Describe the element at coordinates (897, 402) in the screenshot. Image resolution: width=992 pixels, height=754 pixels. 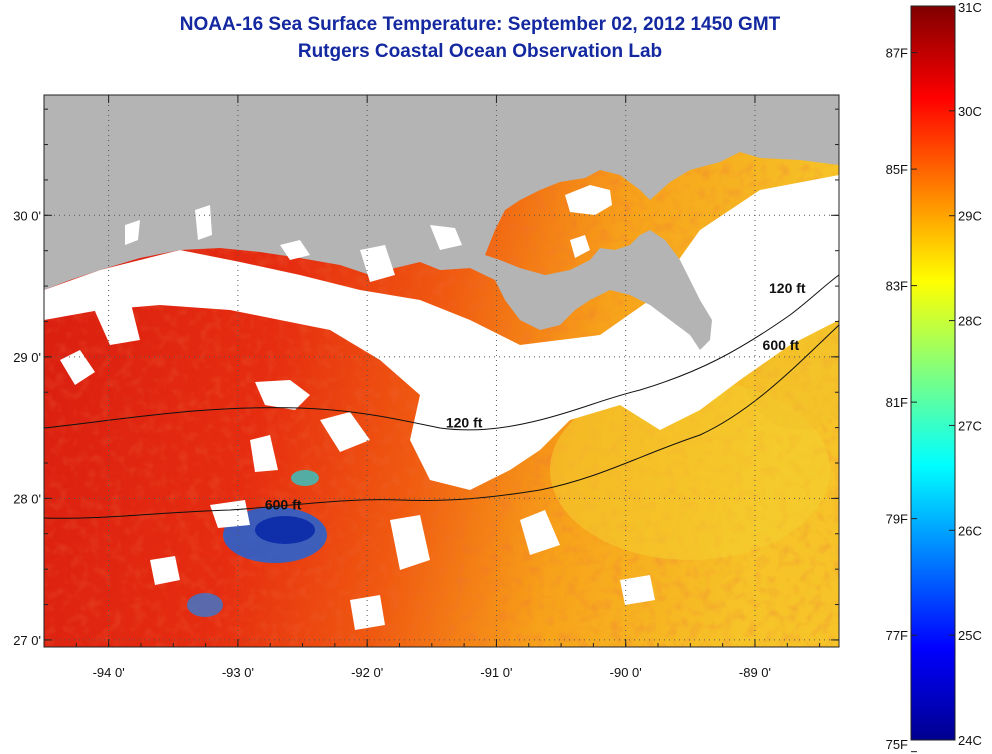
I see `fahrenheit-label: 81F` at that location.